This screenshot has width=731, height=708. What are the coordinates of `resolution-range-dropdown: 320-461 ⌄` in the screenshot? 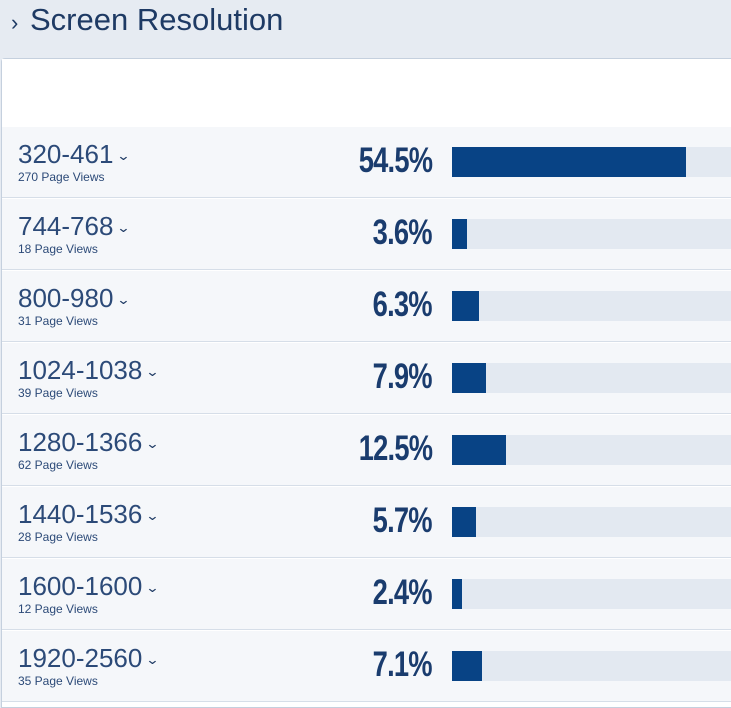 It's located at (74, 155).